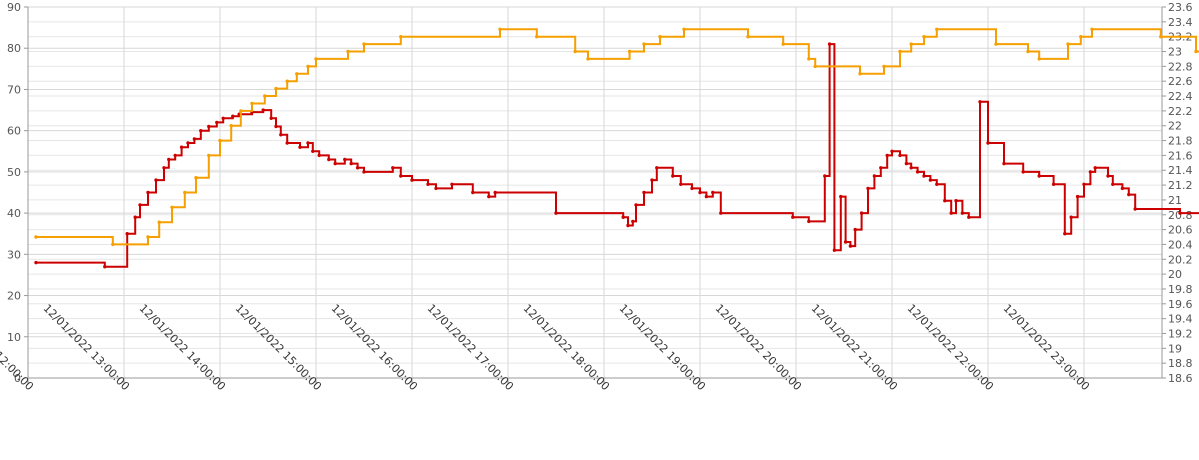 This screenshot has width=1199, height=460. Describe the element at coordinates (1180, 155) in the screenshot. I see `y-right-tick-label: 21.6` at that location.